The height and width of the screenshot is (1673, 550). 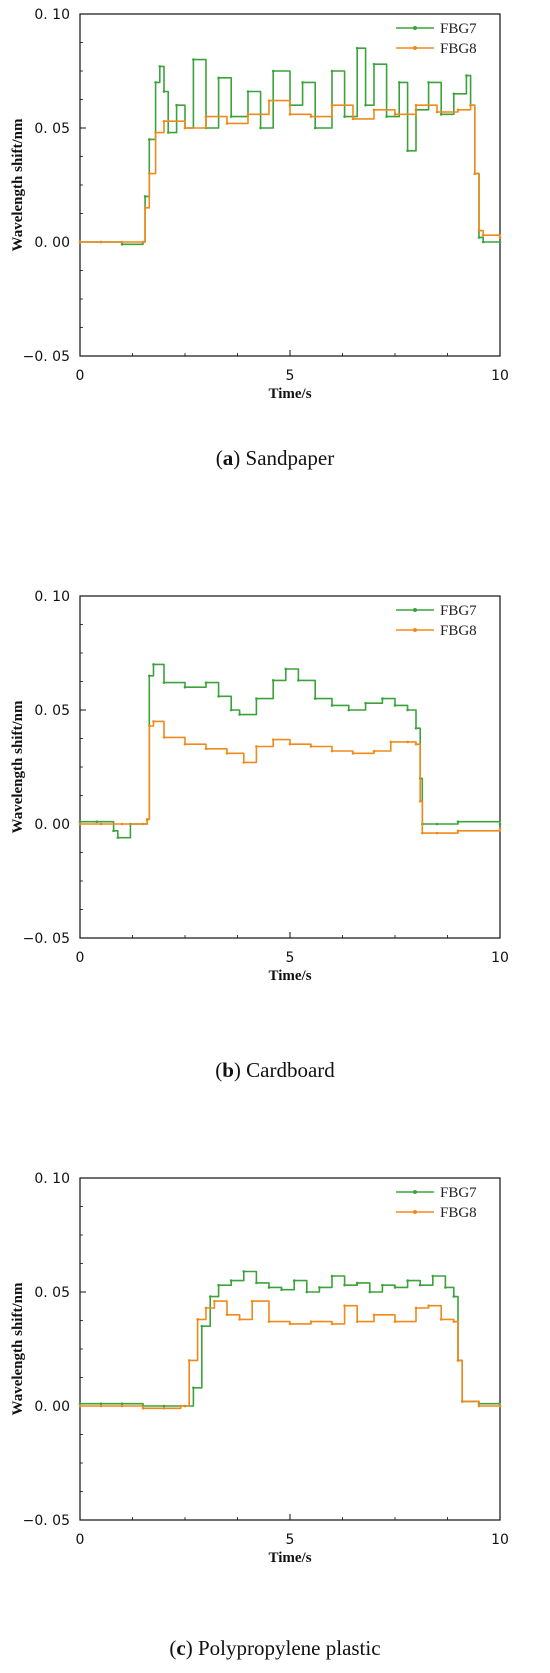 I want to click on caption-text: Polypropylene plastic, so click(x=289, y=1648).